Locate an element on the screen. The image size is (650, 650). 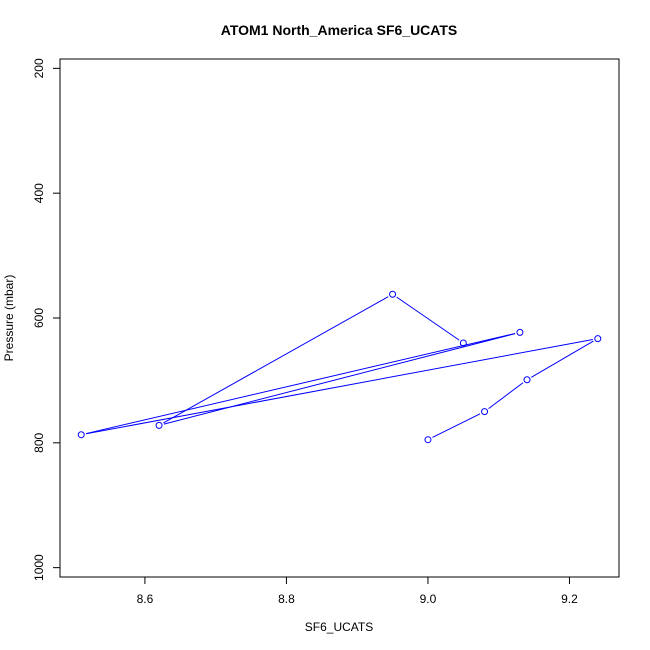
x-tick-label: 8.6 is located at coordinates (145, 599).